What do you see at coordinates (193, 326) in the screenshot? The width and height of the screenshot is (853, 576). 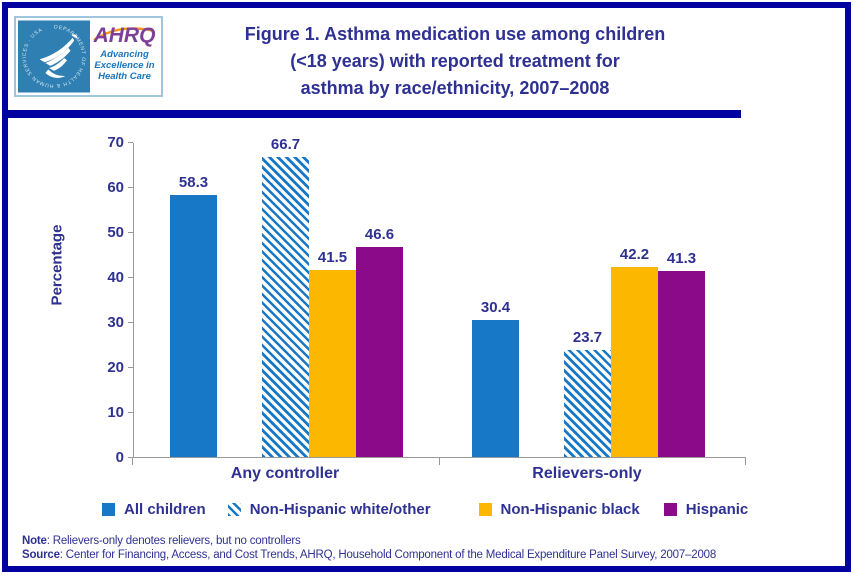 I see `bar-all-children-any-controller` at bounding box center [193, 326].